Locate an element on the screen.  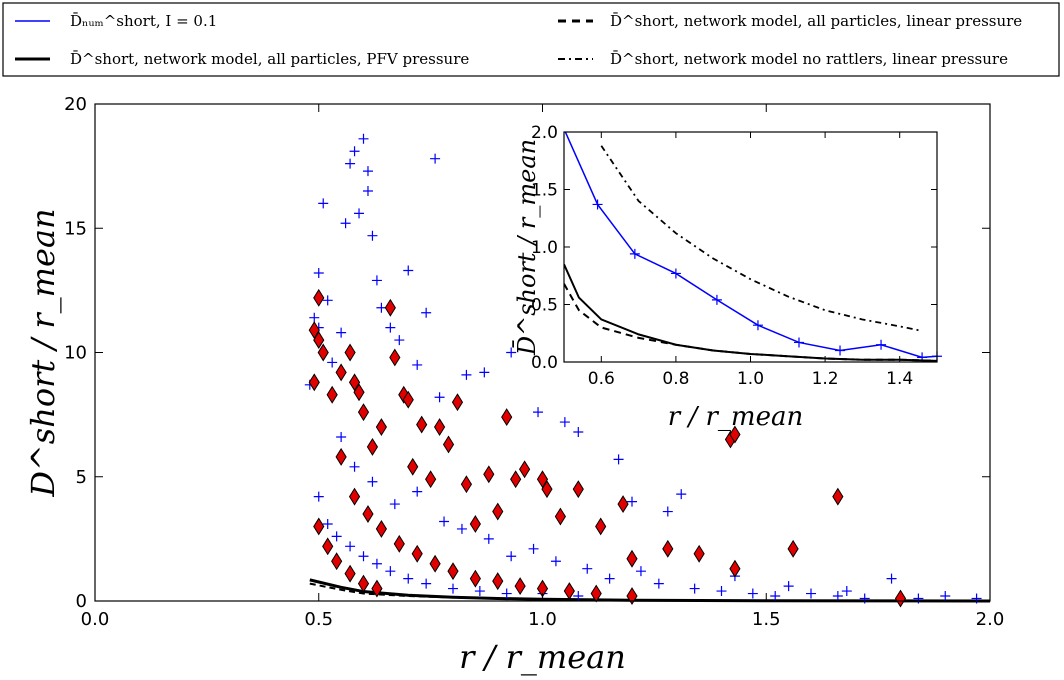
legend-label-numerical: D̄ₙᵤₘ^short, I = 0.1 is located at coordinates (143, 21).